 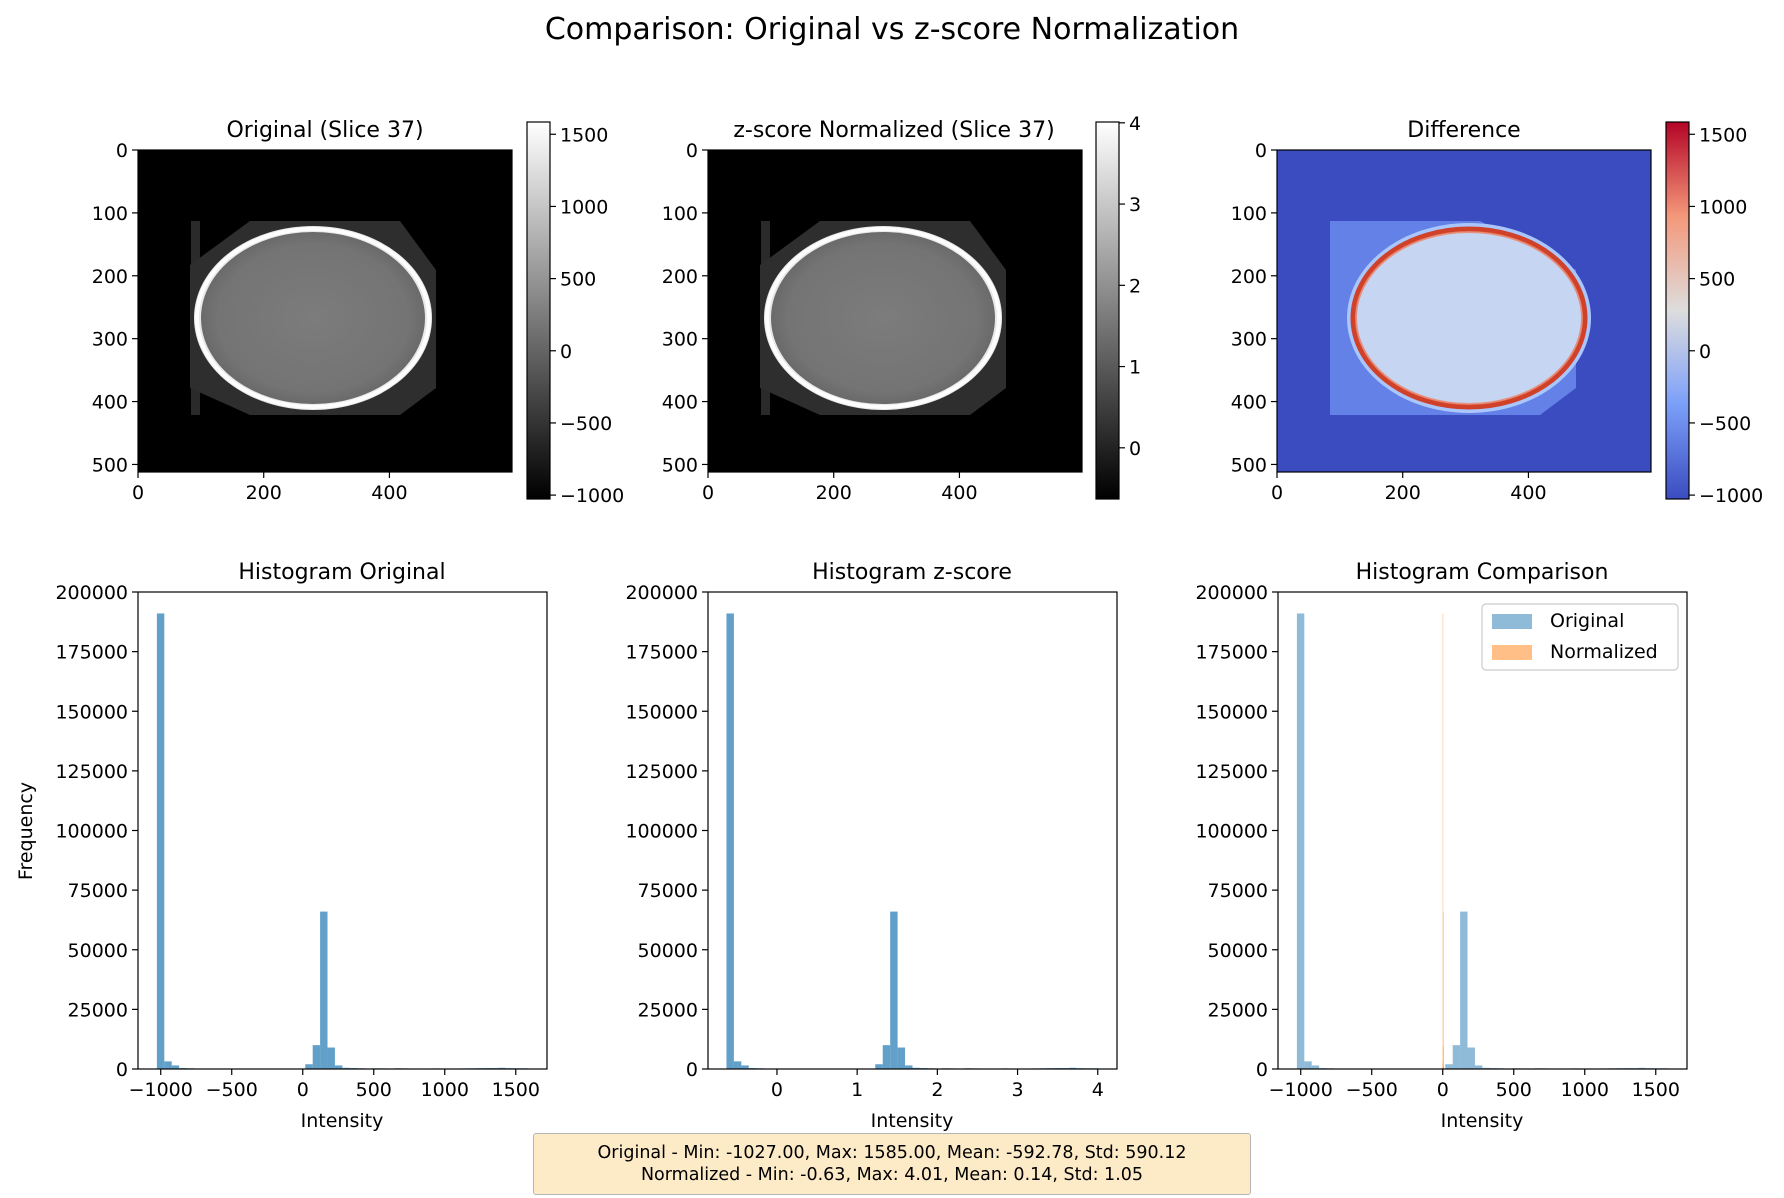 What do you see at coordinates (324, 130) in the screenshot?
I see `original-image-title: Original (Slice 37)` at bounding box center [324, 130].